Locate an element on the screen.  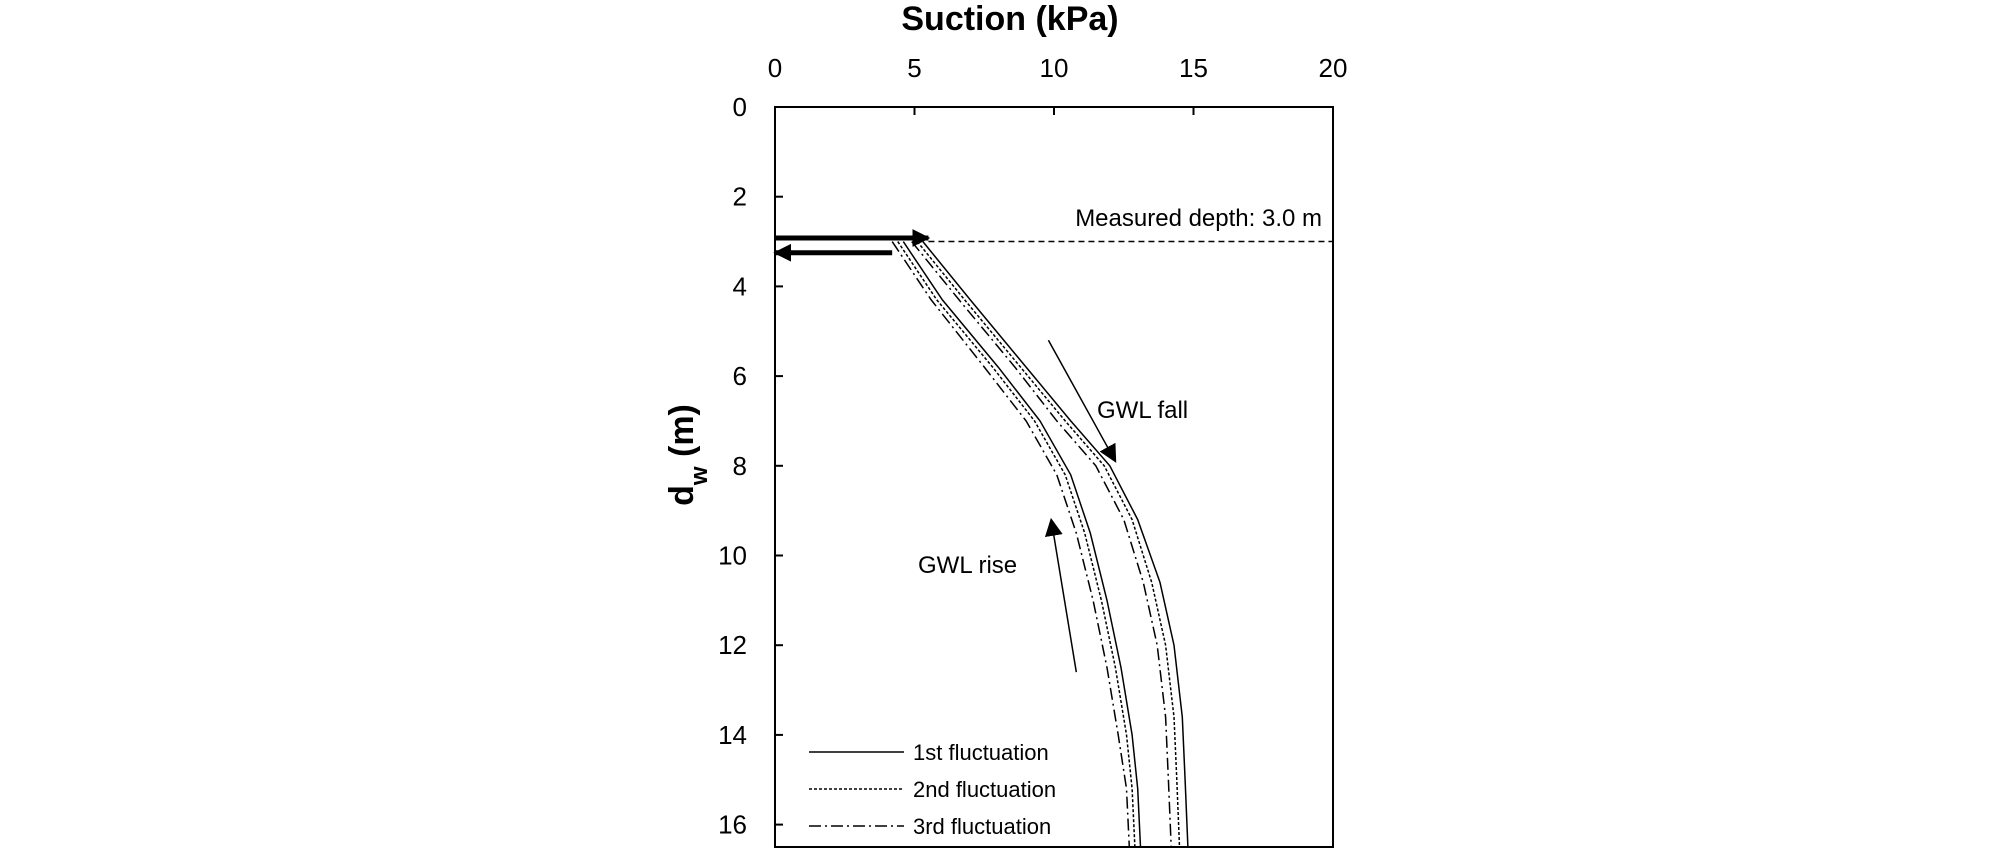
y-tick-label: 2 is located at coordinates (740, 197).